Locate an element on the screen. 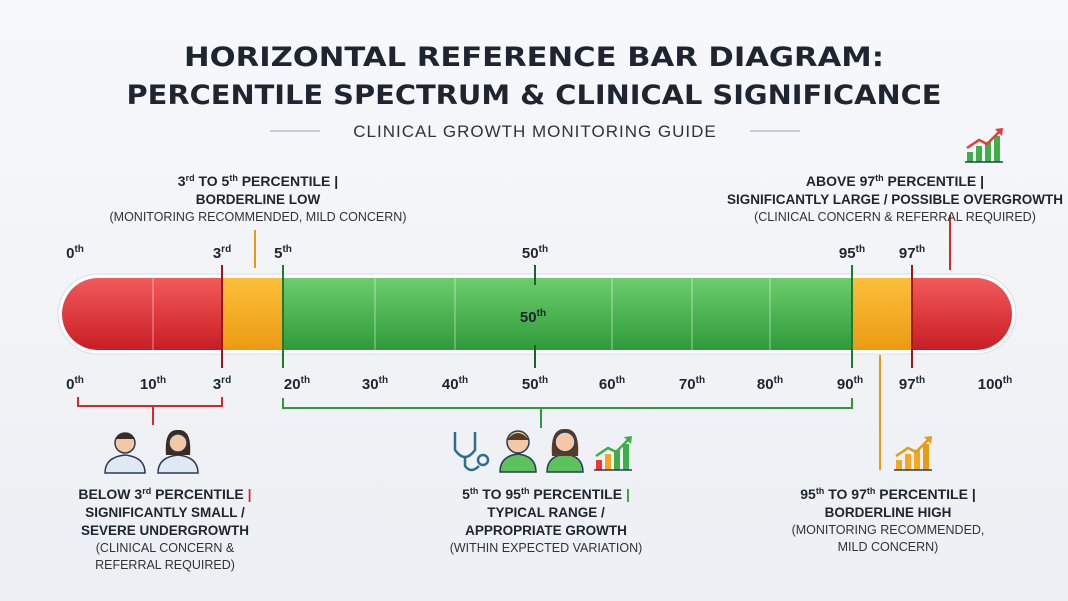 This screenshot has width=1068, height=601. tick-label: 20th is located at coordinates (297, 384).